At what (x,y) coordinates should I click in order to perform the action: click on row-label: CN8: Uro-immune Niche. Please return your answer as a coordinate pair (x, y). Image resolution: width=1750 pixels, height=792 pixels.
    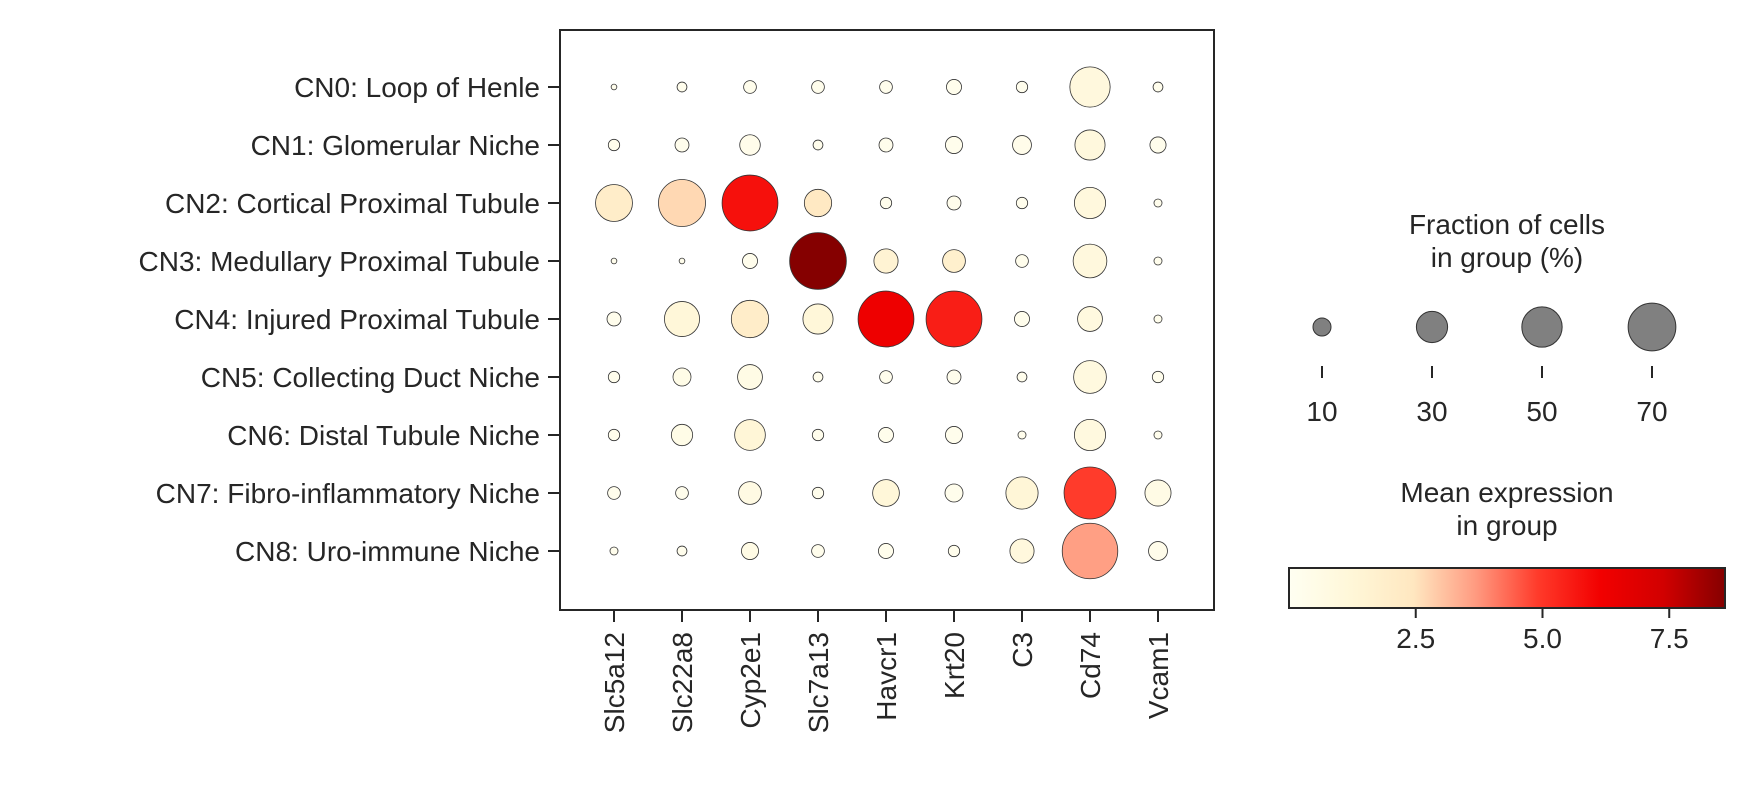
    Looking at the image, I should click on (387, 551).